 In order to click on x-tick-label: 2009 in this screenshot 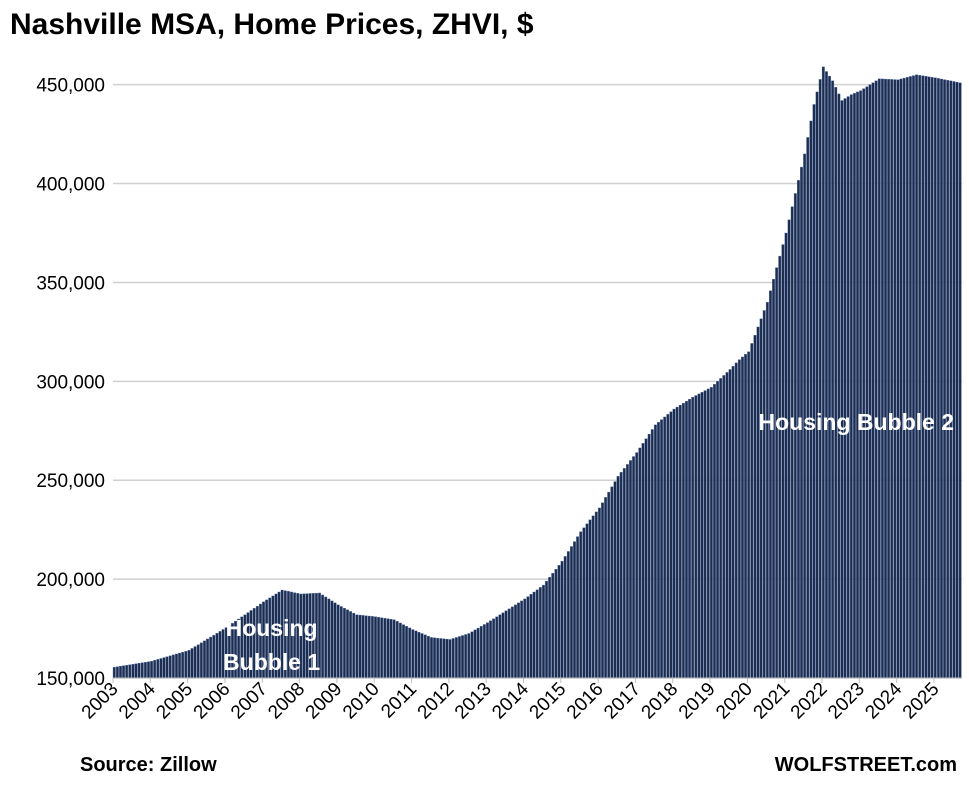, I will do `click(324, 701)`.